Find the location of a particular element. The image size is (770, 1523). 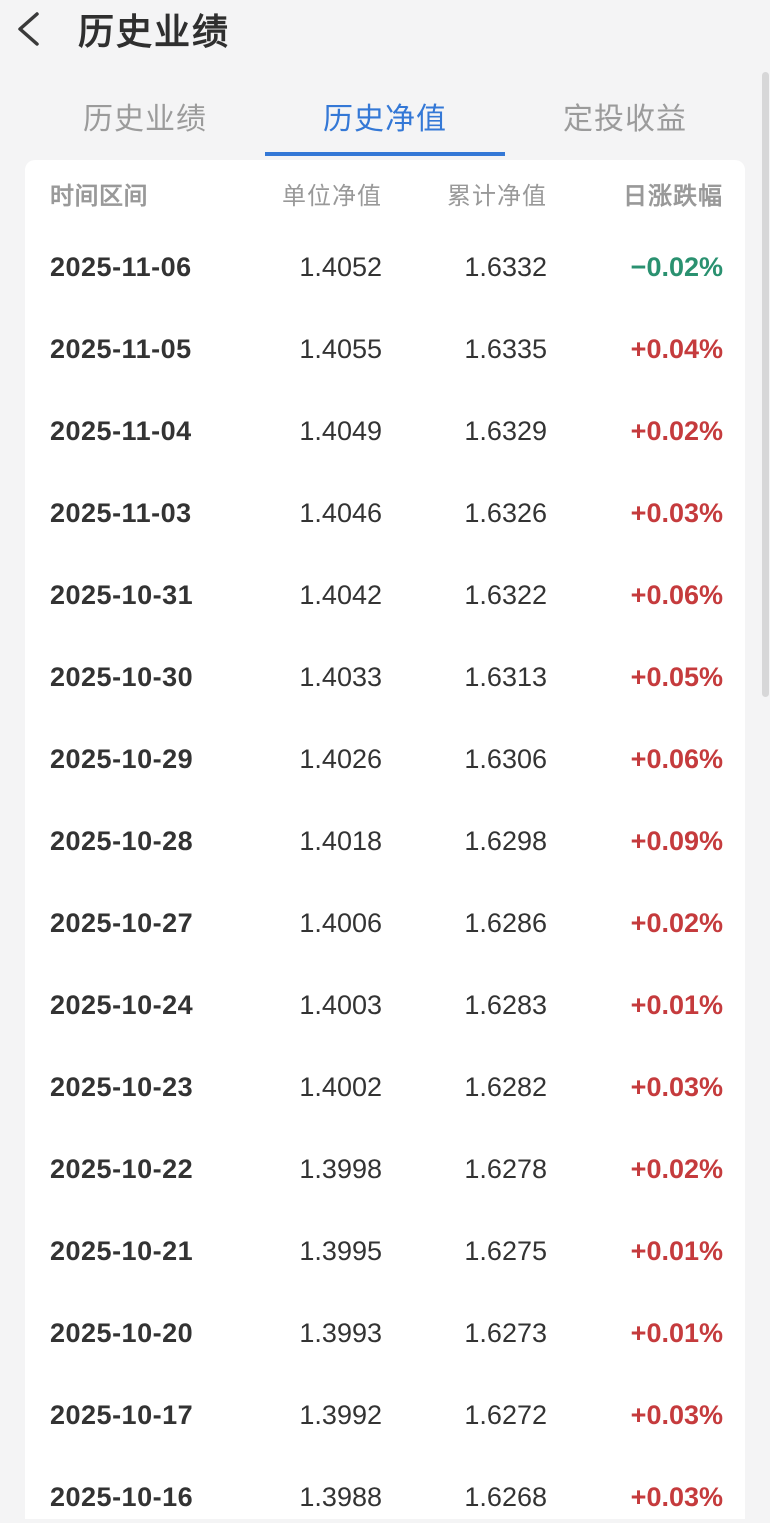

tab-history-performance: 历史业绩 is located at coordinates (145, 119).